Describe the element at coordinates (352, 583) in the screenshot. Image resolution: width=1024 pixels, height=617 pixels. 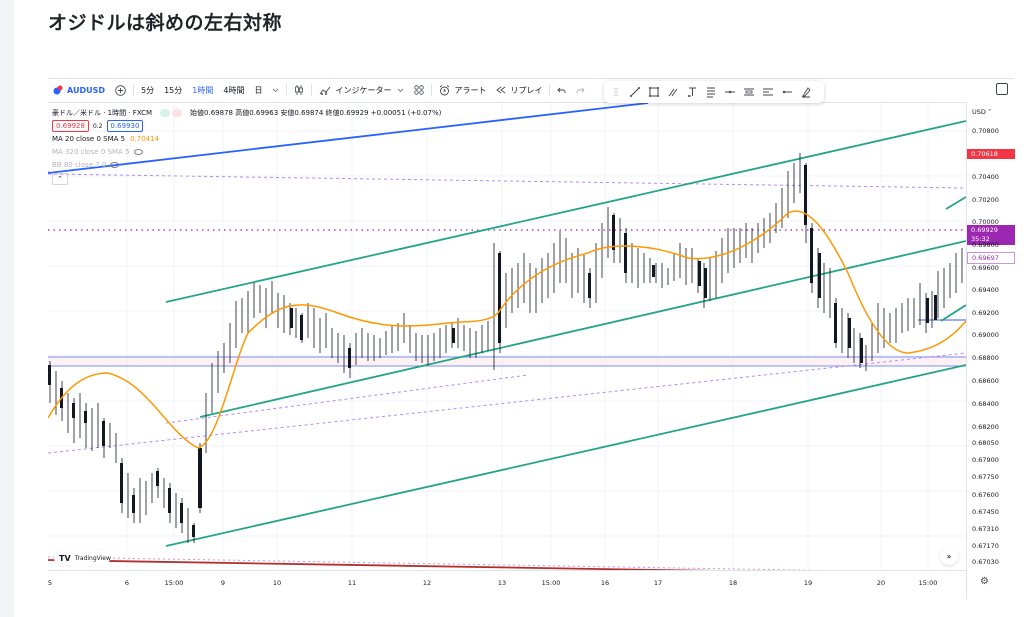
I see `time-label: 11` at that location.